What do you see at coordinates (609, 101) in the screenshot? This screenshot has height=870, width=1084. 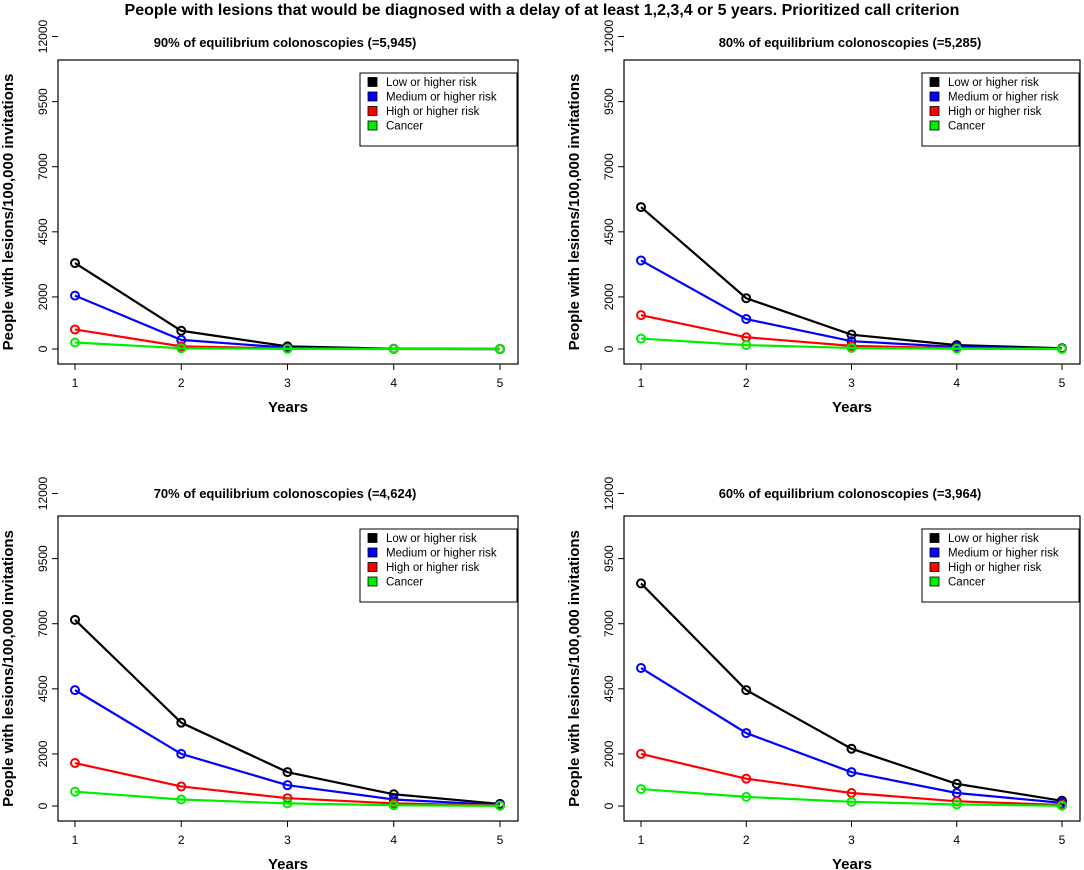 I see `y-tick-label: 9500` at bounding box center [609, 101].